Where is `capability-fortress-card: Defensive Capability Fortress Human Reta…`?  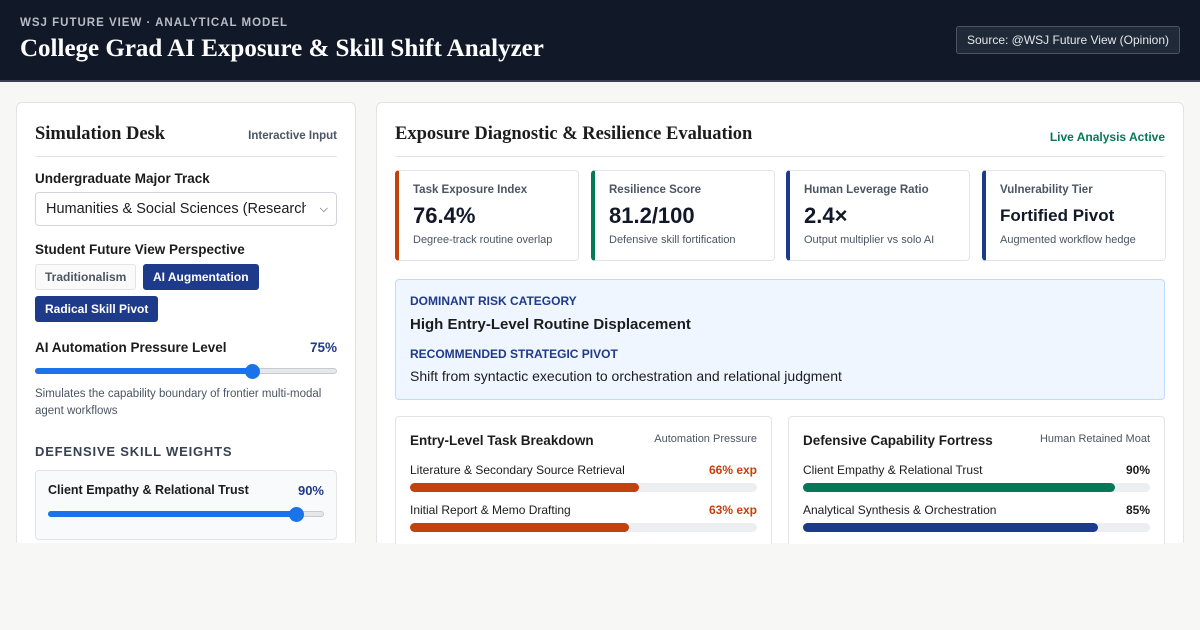 capability-fortress-card: Defensive Capability Fortress Human Reta… is located at coordinates (976, 480).